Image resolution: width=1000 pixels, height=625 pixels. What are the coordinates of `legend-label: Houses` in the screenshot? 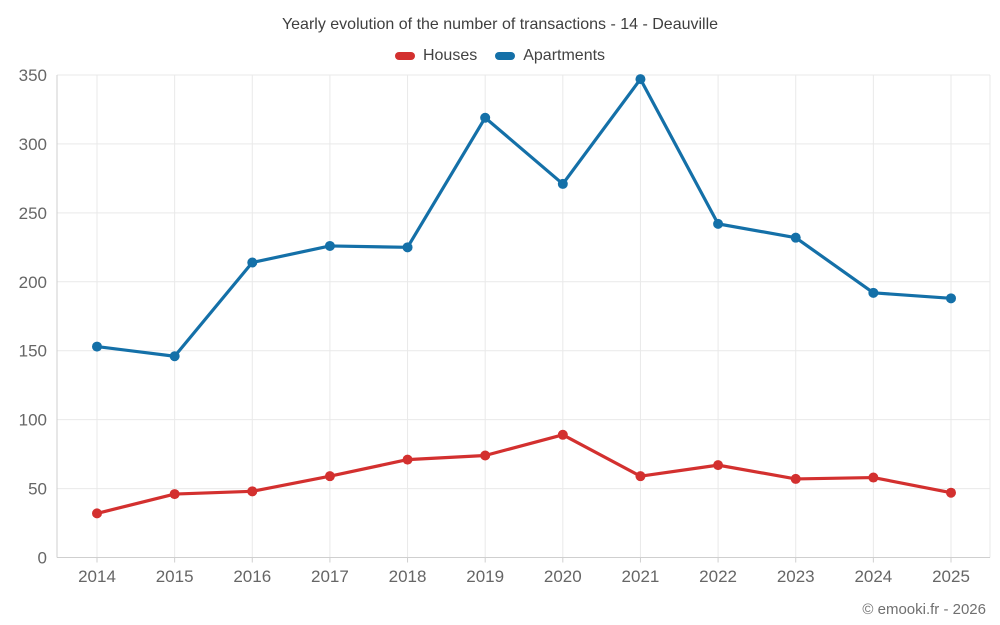 It's located at (450, 55).